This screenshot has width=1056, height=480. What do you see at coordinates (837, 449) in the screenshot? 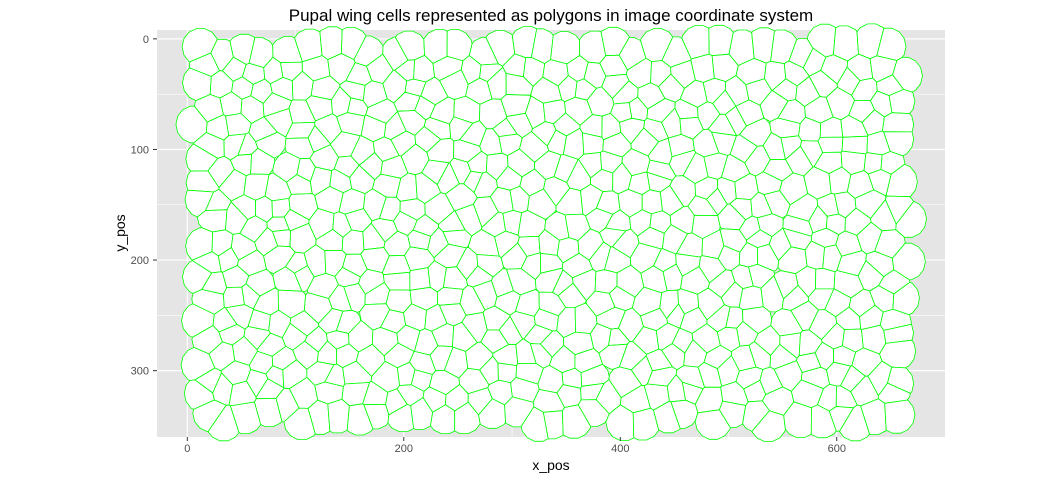
I see `x-tick-label: 600` at bounding box center [837, 449].